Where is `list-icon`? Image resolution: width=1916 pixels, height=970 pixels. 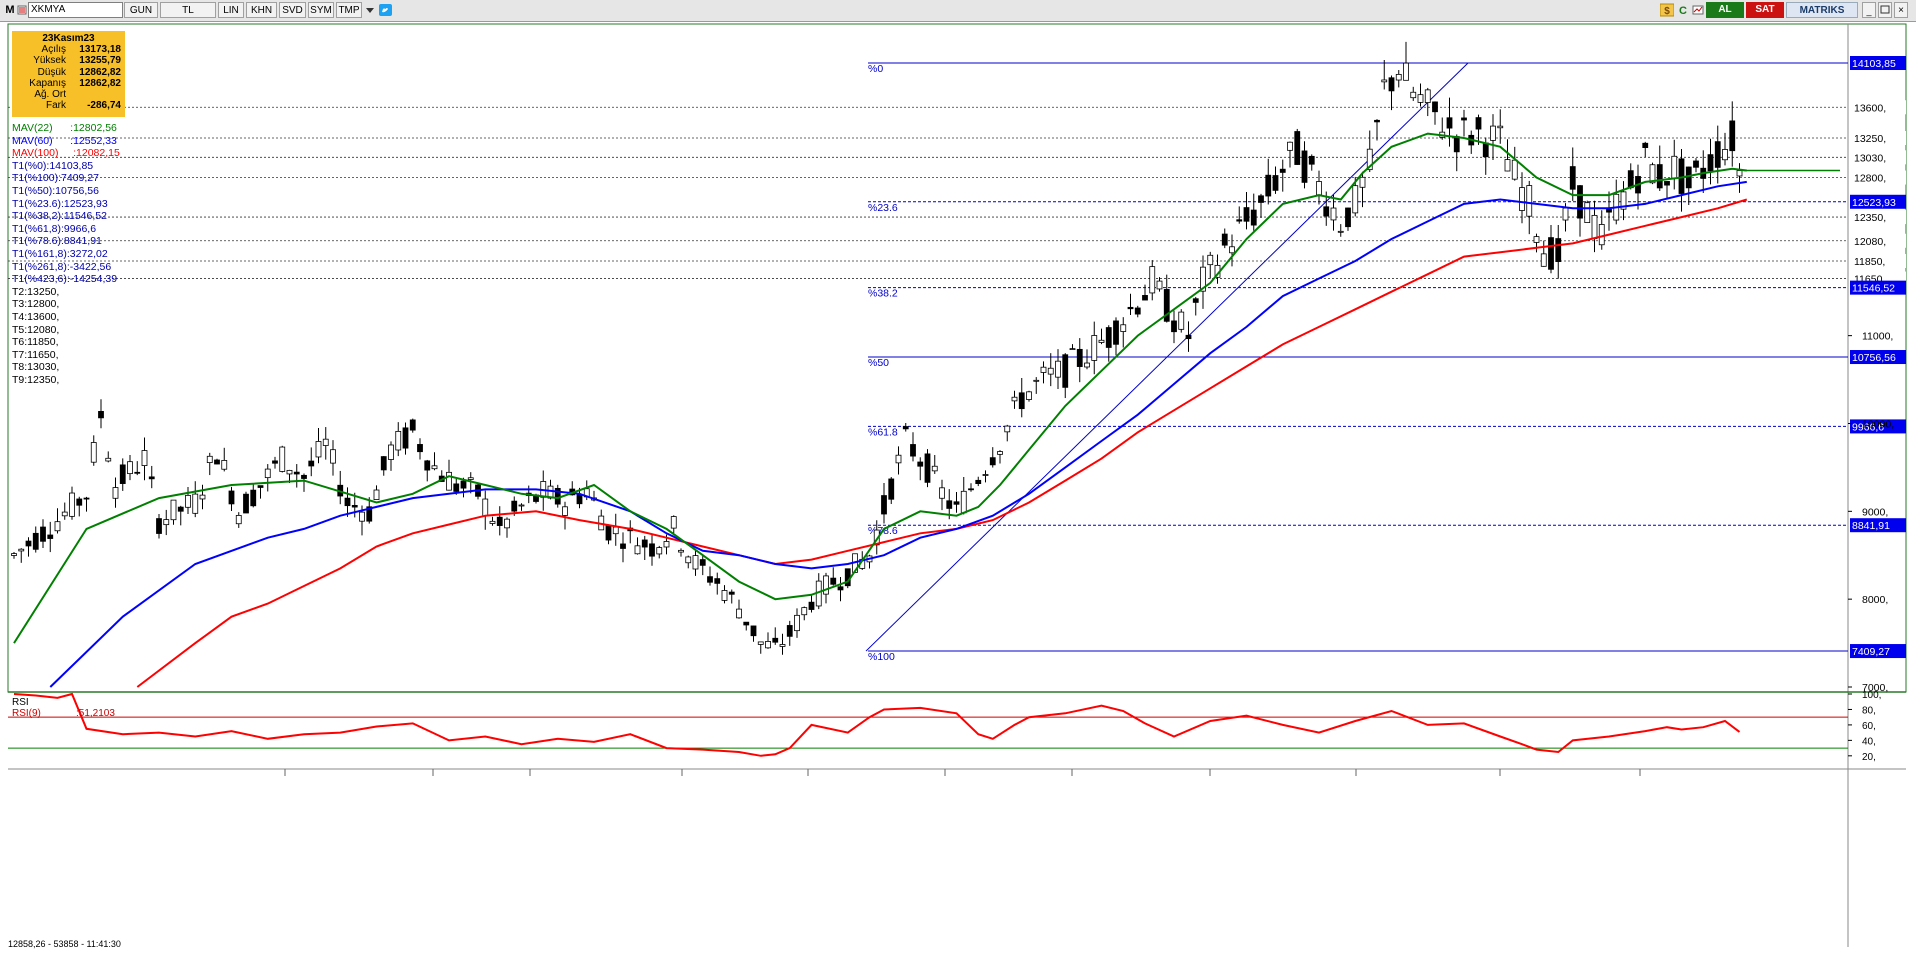
list-icon is located at coordinates (22, 10).